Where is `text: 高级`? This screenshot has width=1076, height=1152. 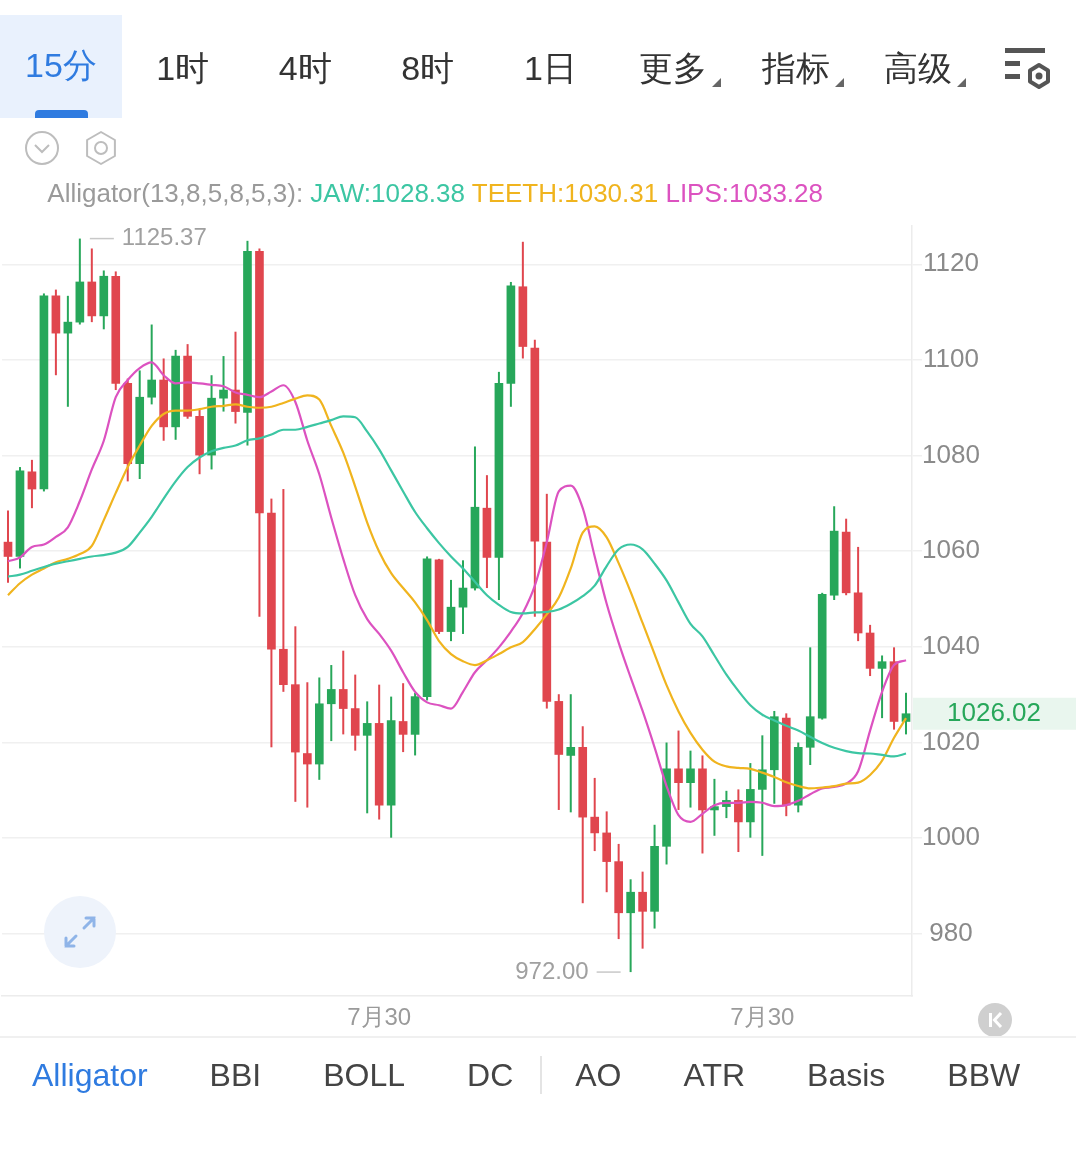
text: 高级 is located at coordinates (918, 68).